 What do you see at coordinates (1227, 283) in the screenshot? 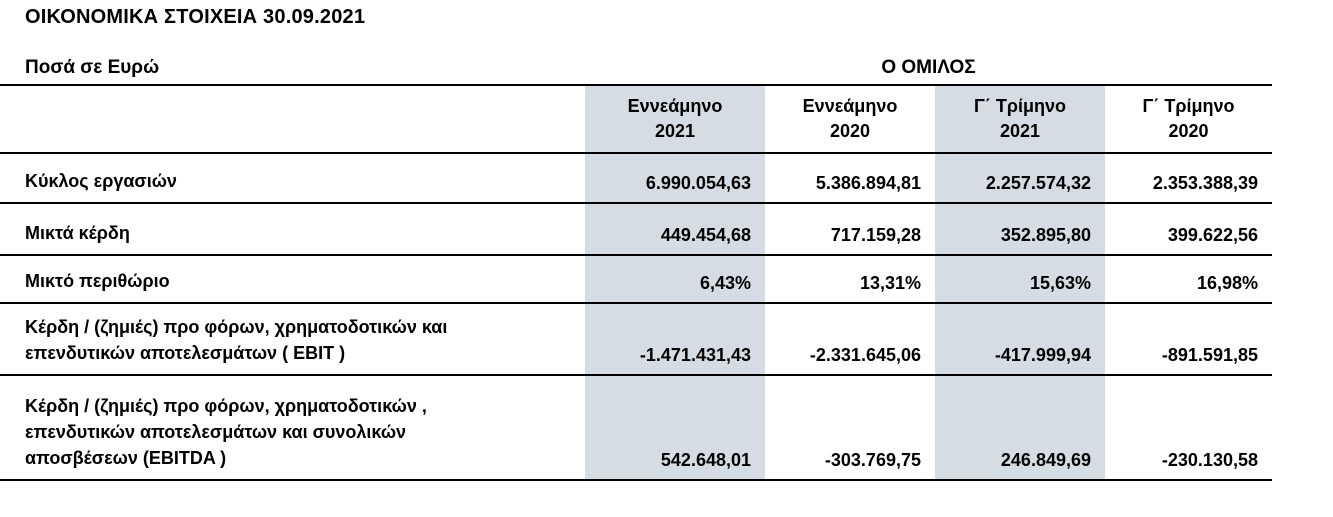
I see `value-cell: 16,98%` at bounding box center [1227, 283].